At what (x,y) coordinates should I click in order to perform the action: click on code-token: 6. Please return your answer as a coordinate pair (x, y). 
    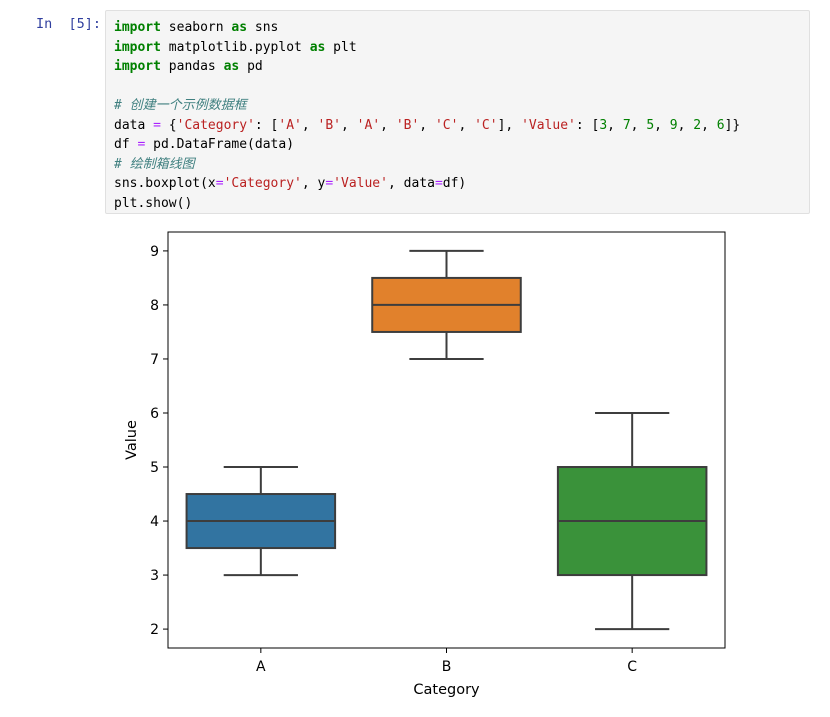
    Looking at the image, I should click on (720, 125).